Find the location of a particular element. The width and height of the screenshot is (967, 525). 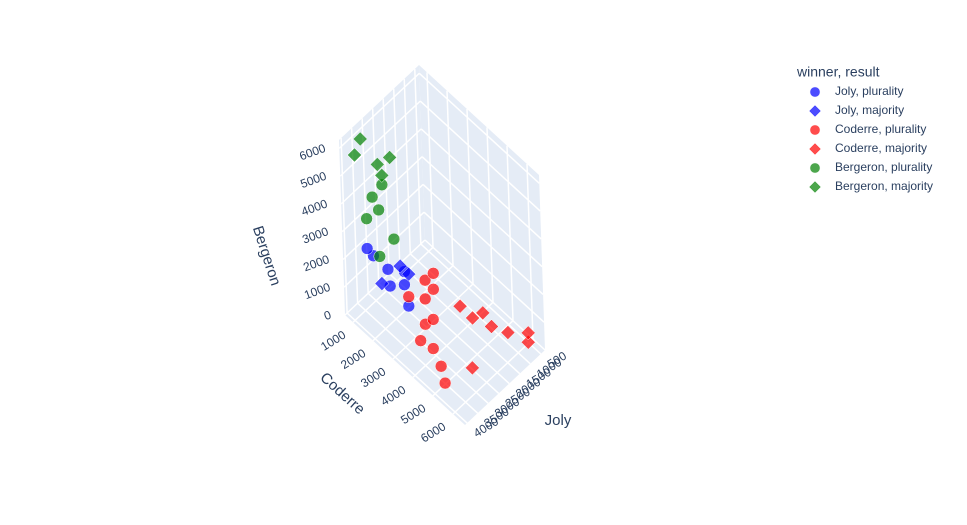

legend-label: Bergeron, majority is located at coordinates (884, 186).